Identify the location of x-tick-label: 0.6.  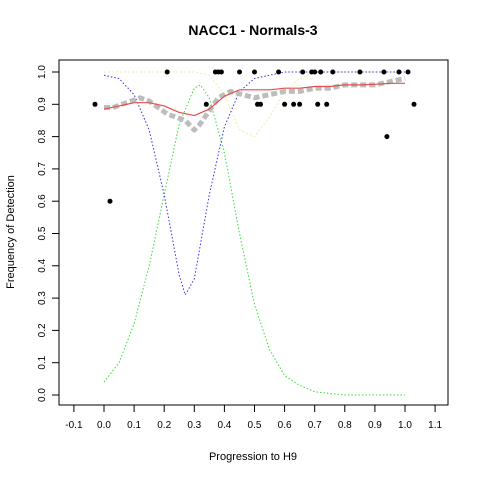
(285, 425).